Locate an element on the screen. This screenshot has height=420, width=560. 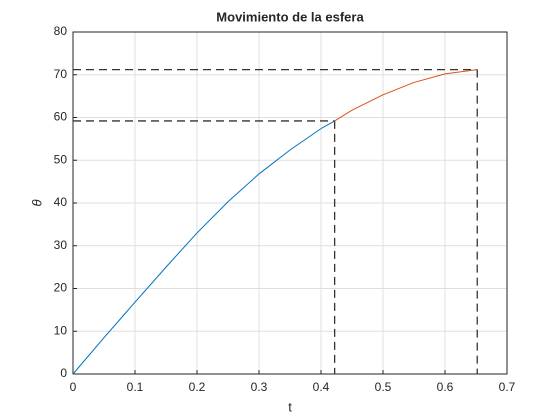
y-tick-label: 40 is located at coordinates (61, 202).